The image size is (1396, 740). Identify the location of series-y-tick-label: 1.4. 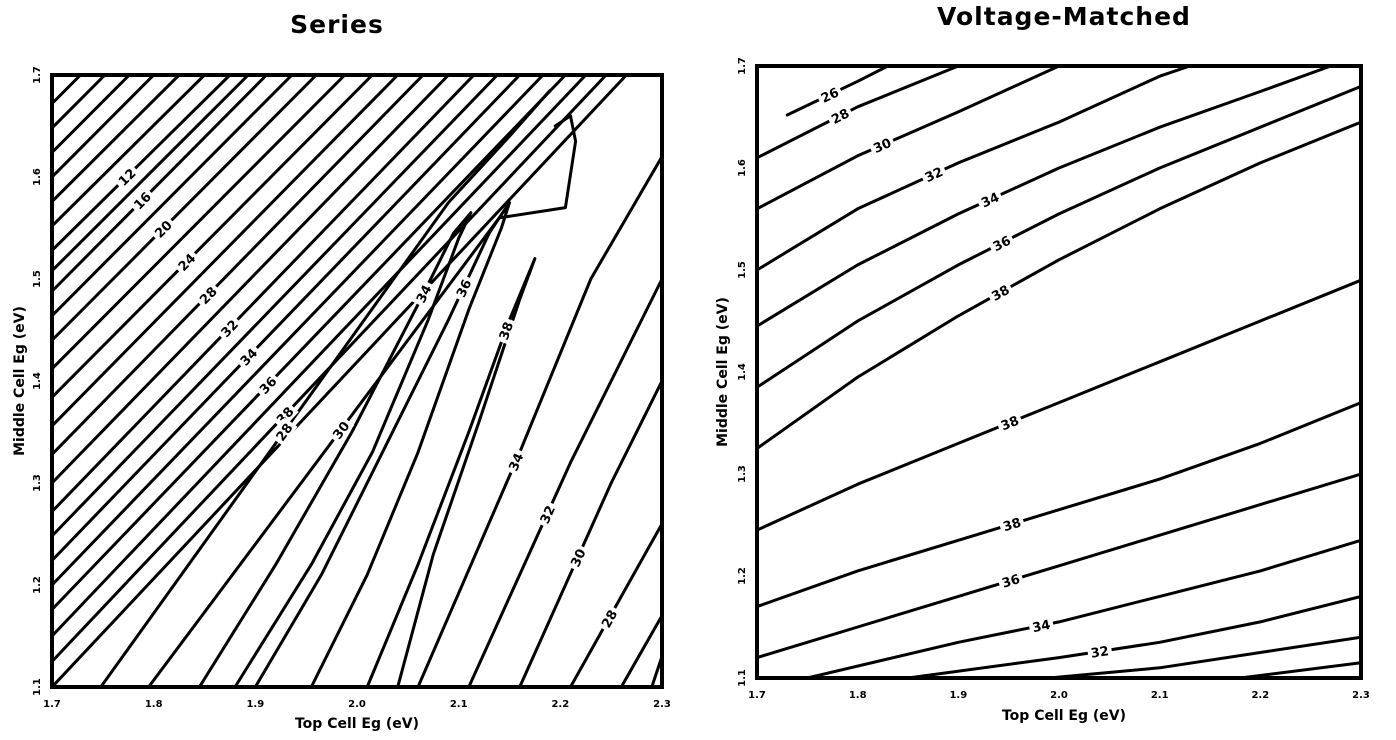
(37, 381).